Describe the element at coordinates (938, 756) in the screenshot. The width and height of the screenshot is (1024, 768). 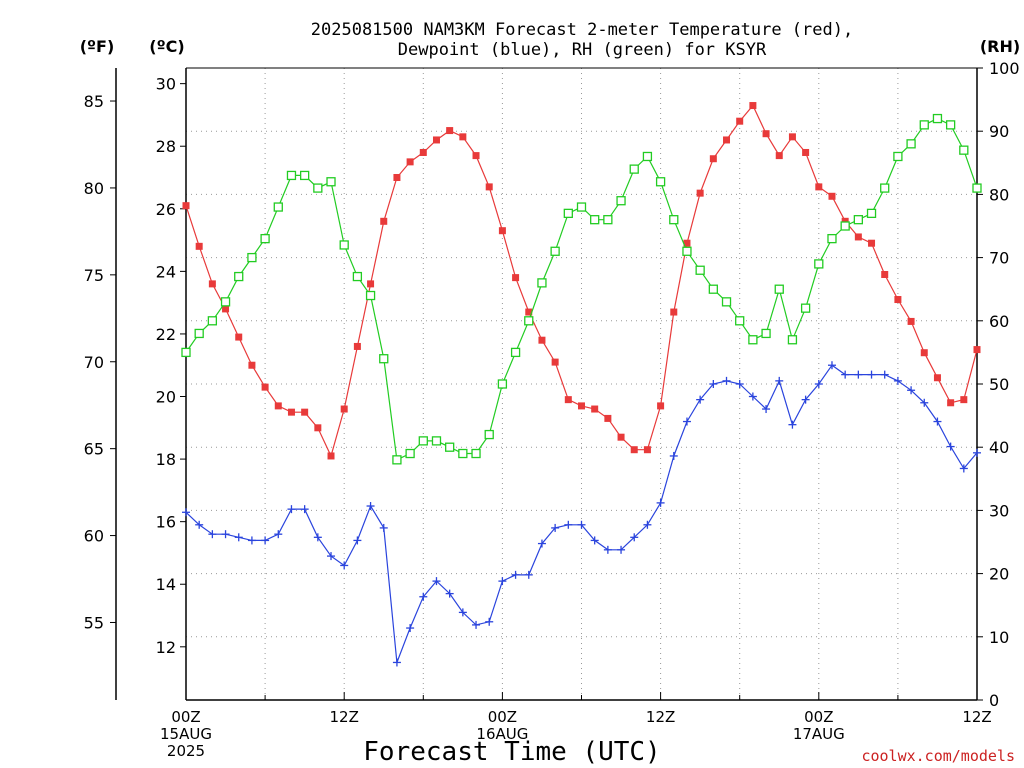
I see `credit-text: coolwx.com/models` at that location.